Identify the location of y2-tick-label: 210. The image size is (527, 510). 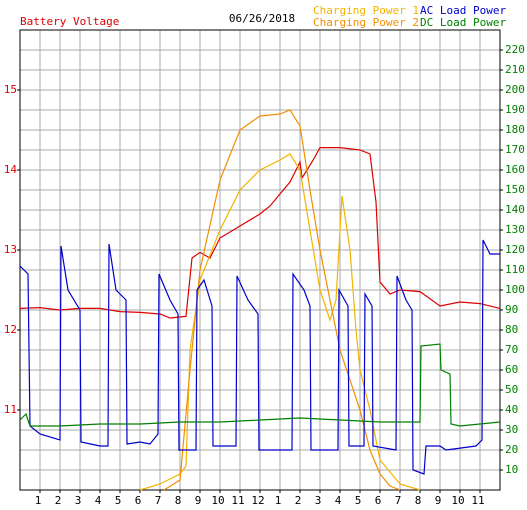
(515, 69).